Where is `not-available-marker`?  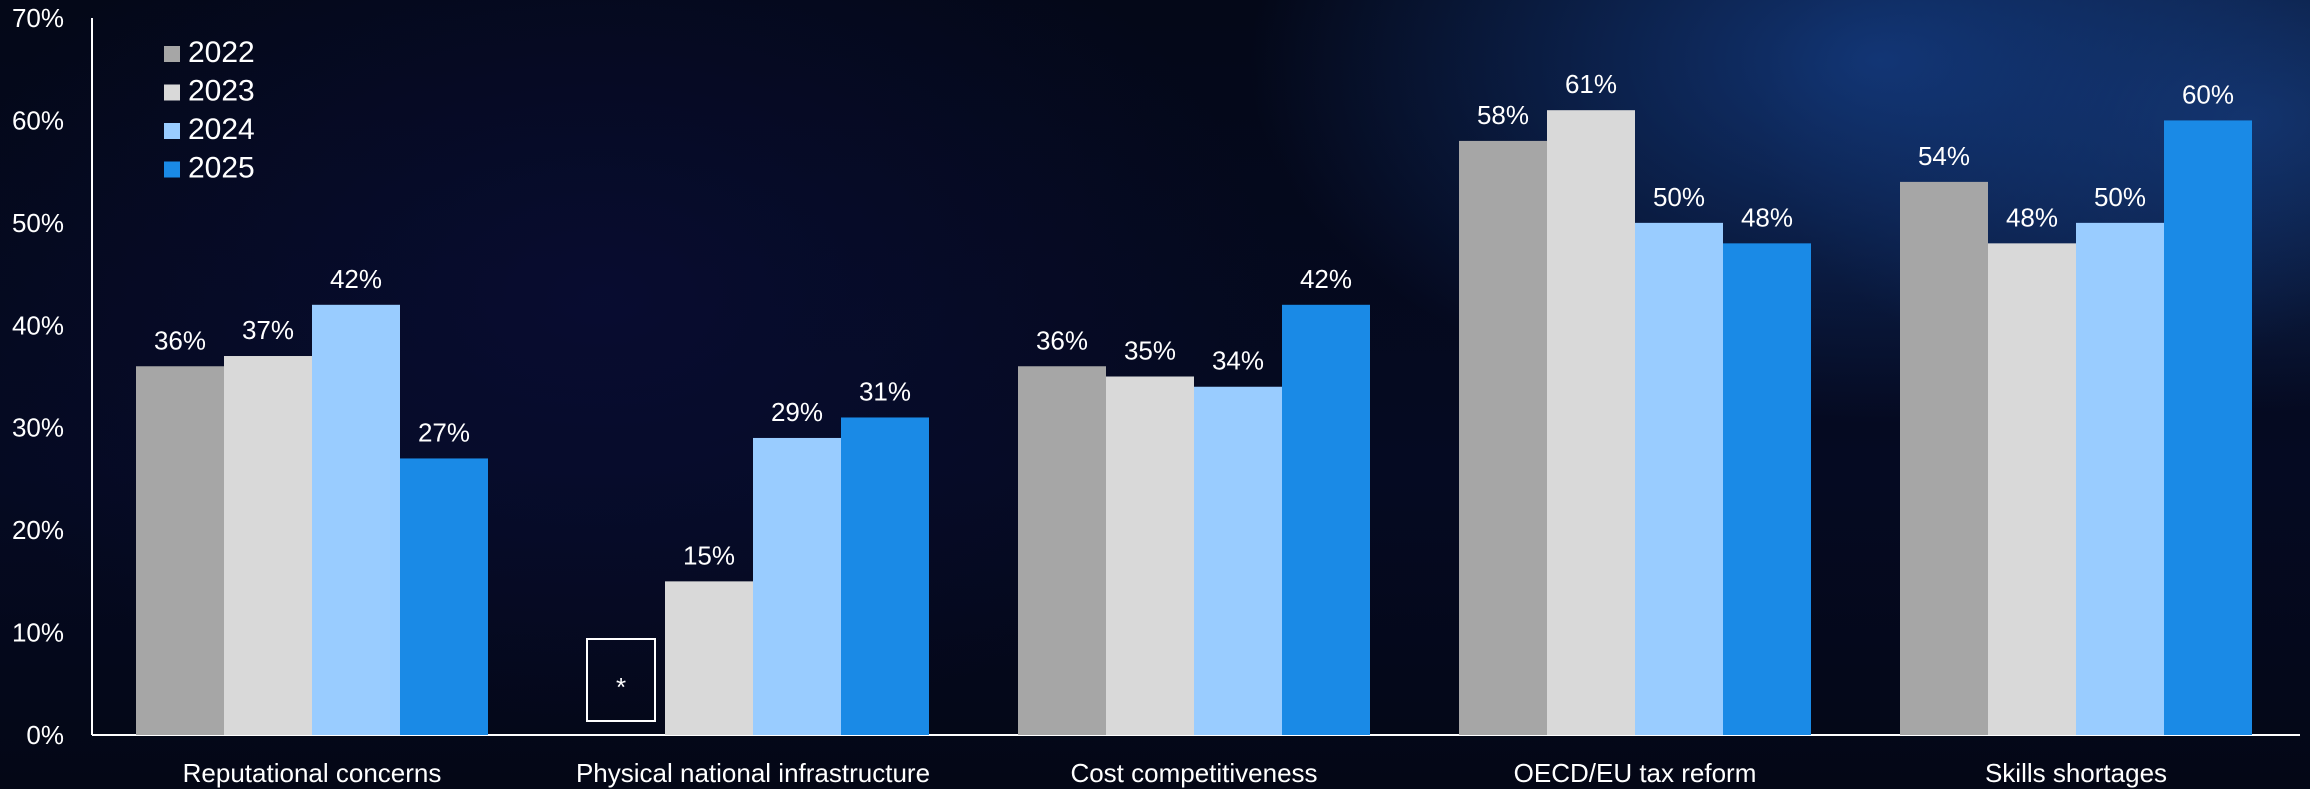
not-available-marker is located at coordinates (621, 680).